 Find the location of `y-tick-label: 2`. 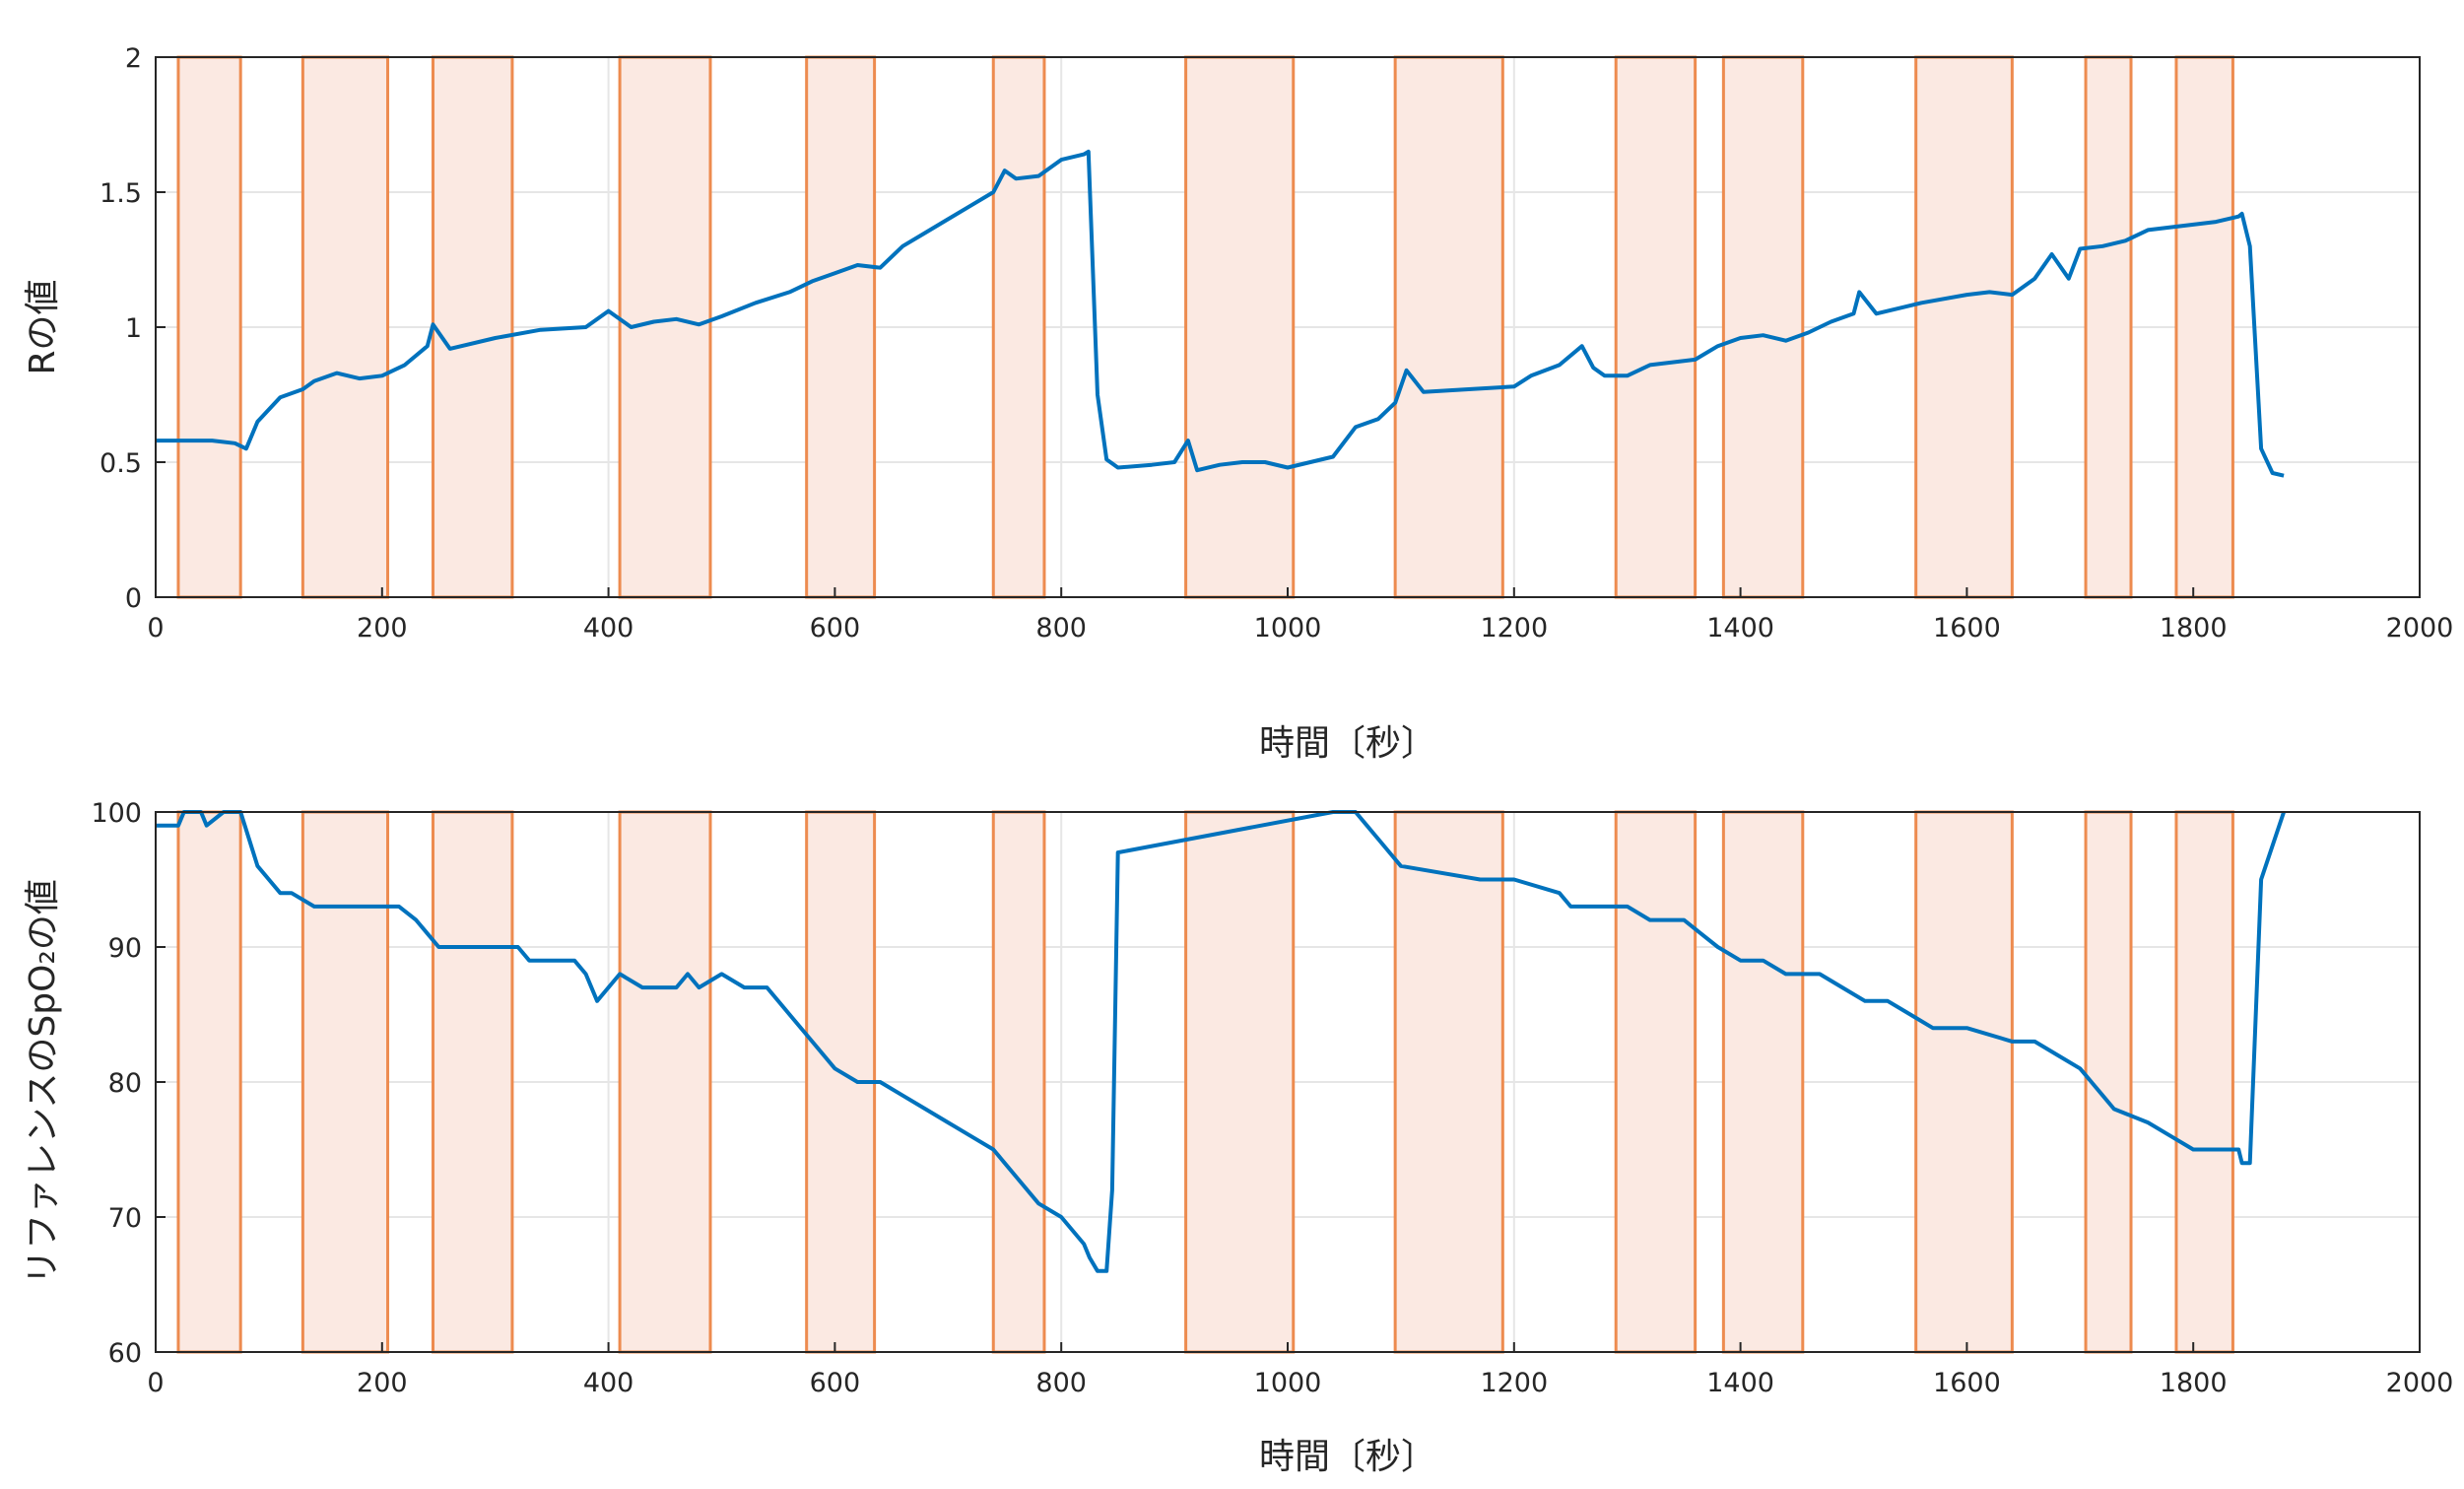

y-tick-label: 2 is located at coordinates (133, 58).